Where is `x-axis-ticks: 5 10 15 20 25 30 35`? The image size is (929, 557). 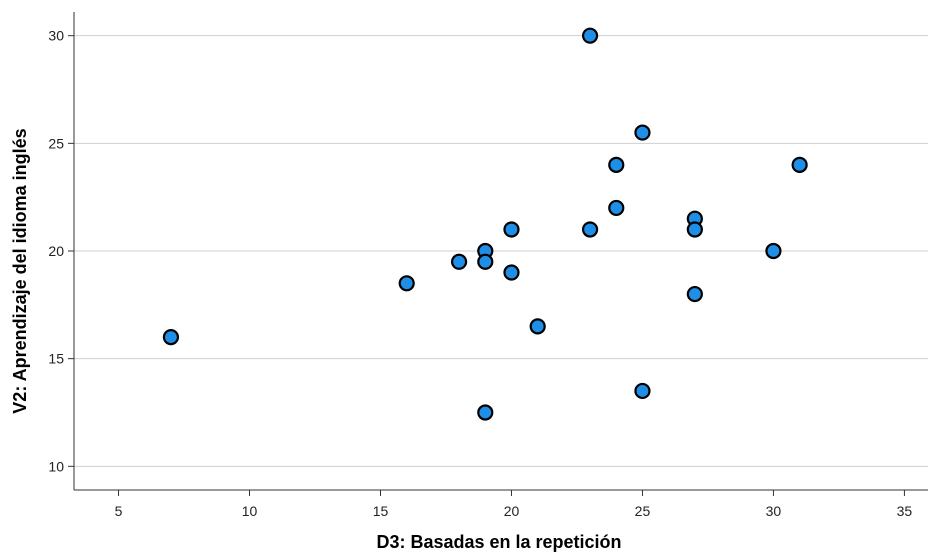 x-axis-ticks: 5 10 15 20 25 30 35 is located at coordinates (514, 504).